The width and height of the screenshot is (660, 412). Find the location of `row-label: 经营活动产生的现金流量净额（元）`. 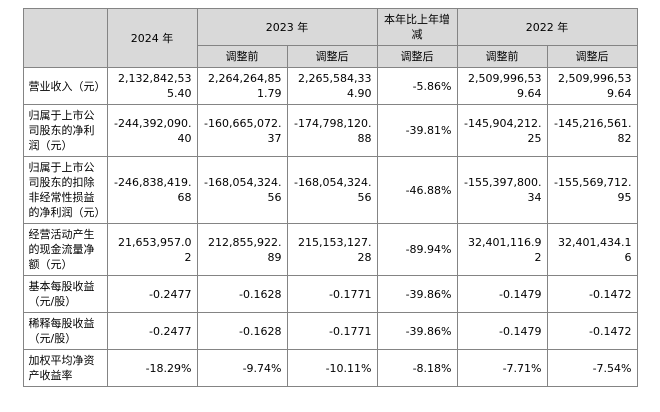

row-label: 经营活动产生的现金流量净额（元） is located at coordinates (65, 249).